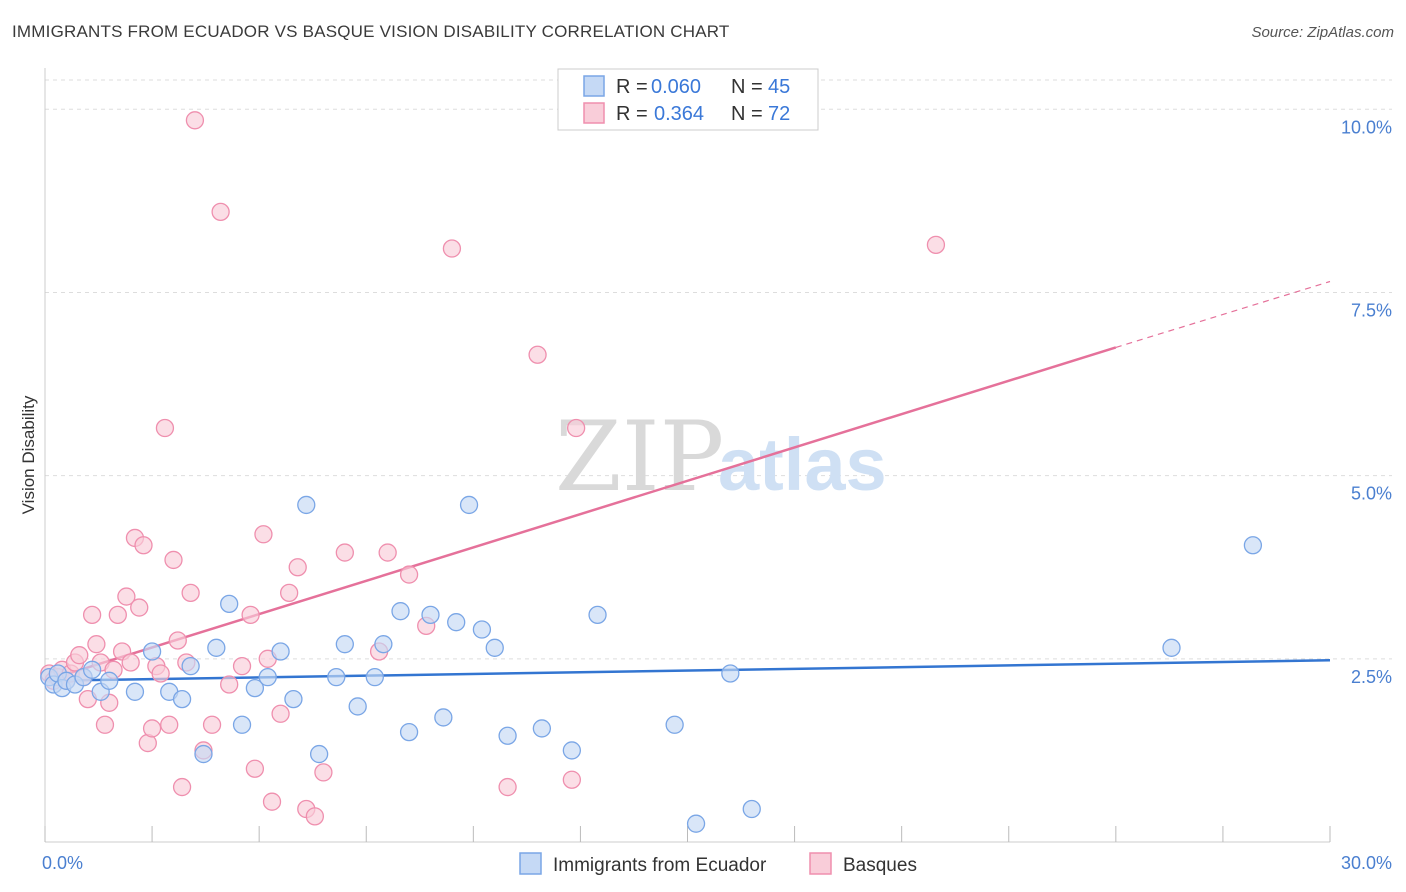  What do you see at coordinates (1322, 32) in the screenshot?
I see `chart-source: Source: ZipAtlas.com` at bounding box center [1322, 32].